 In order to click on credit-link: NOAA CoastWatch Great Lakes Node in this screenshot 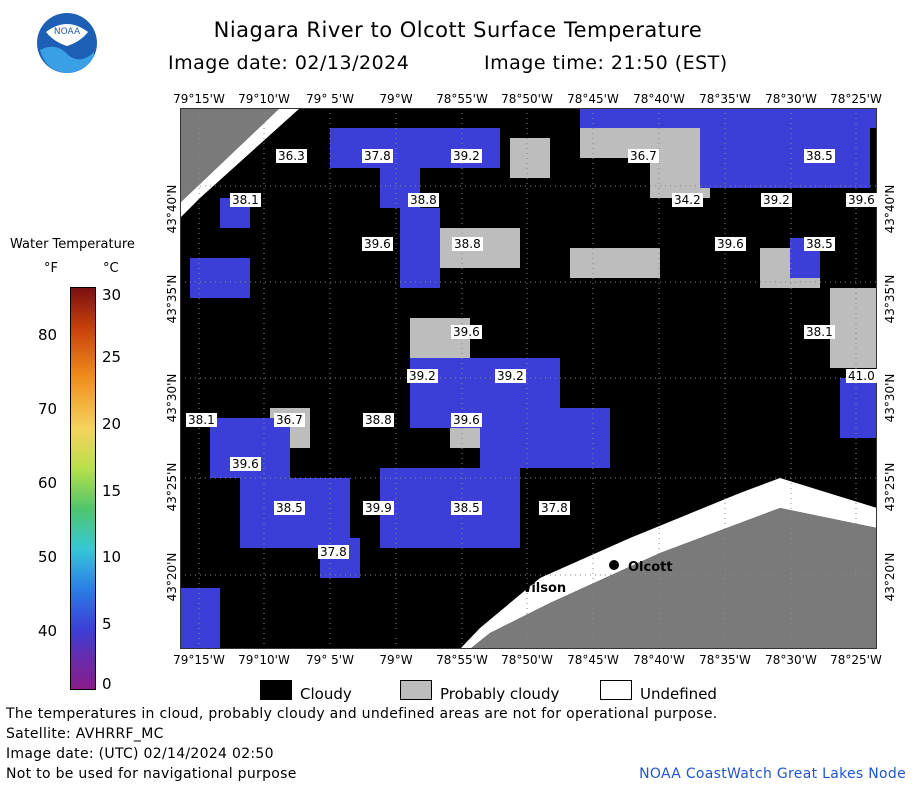, I will do `click(772, 774)`.